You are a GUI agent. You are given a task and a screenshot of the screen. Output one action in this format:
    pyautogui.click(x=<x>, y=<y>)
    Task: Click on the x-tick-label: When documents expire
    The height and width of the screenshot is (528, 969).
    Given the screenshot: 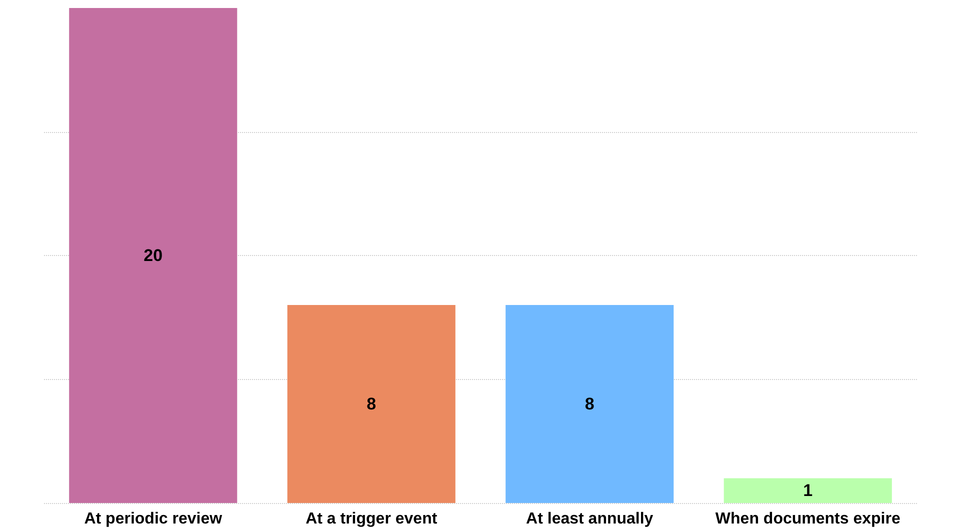 What is the action you would take?
    pyautogui.click(x=807, y=519)
    